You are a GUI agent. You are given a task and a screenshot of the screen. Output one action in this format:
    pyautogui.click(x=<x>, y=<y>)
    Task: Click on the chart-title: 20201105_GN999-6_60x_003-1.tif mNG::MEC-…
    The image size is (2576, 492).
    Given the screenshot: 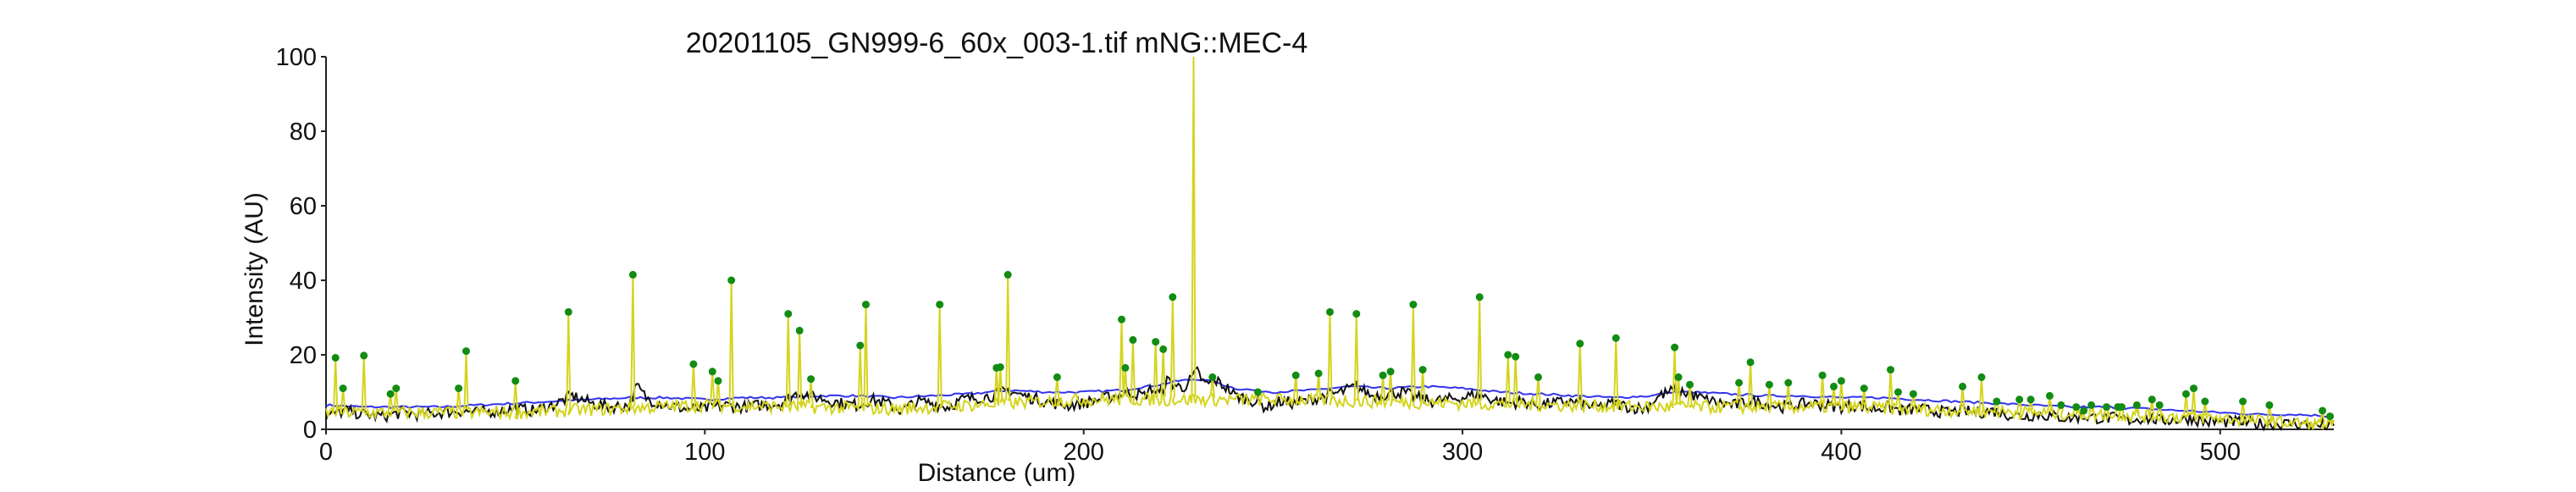 What is the action you would take?
    pyautogui.click(x=997, y=43)
    